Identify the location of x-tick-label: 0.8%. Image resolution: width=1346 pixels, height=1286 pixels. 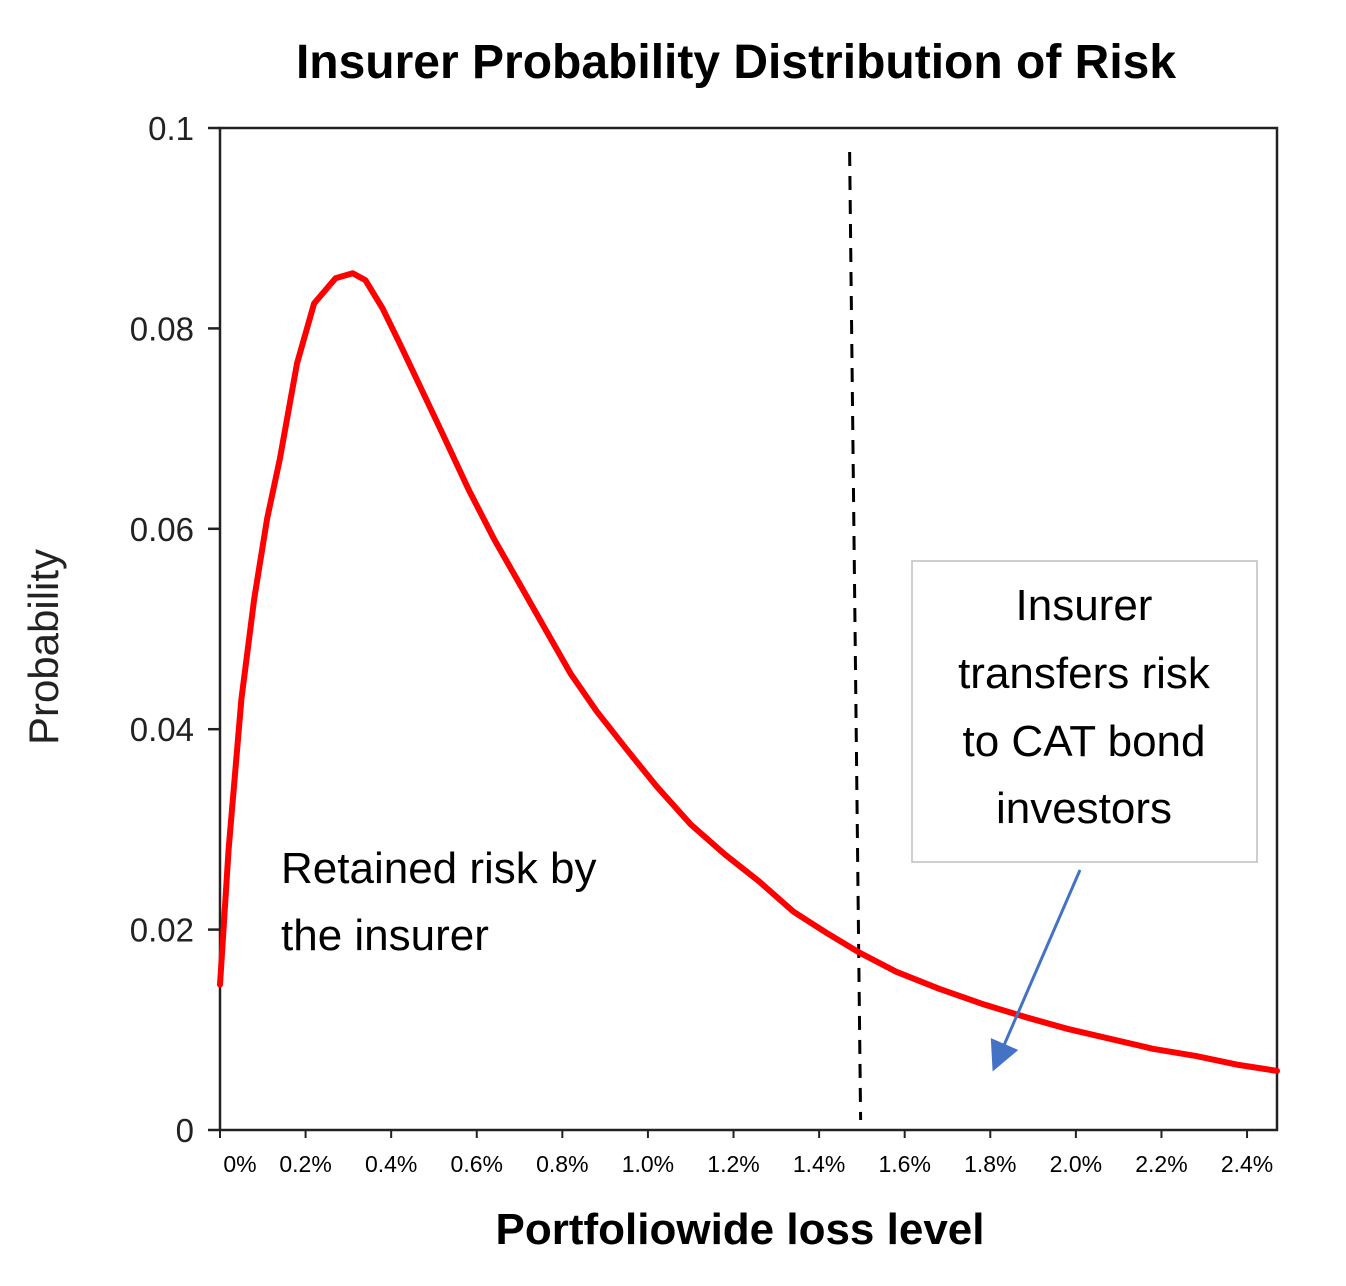
(562, 1164).